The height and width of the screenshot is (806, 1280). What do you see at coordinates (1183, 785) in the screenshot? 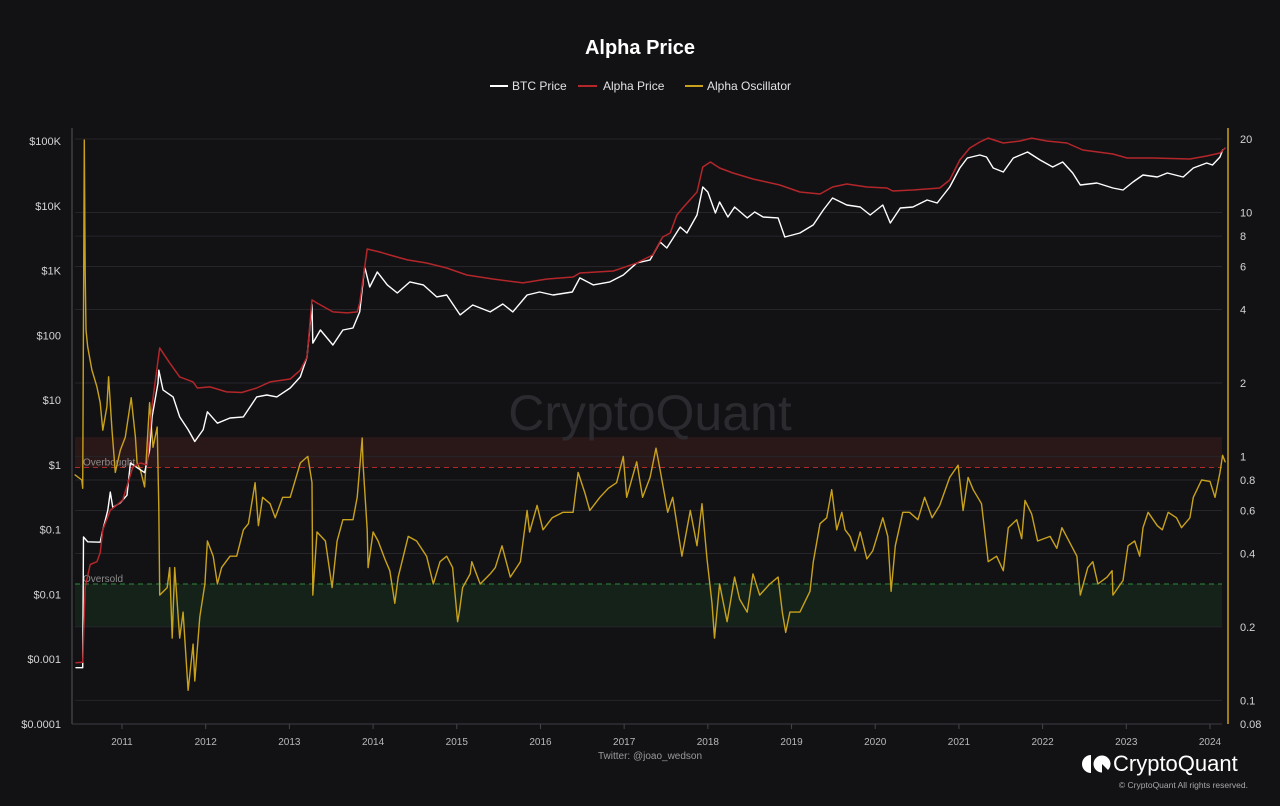
I see `copyright: © CryptoQuant All rights reserved.` at bounding box center [1183, 785].